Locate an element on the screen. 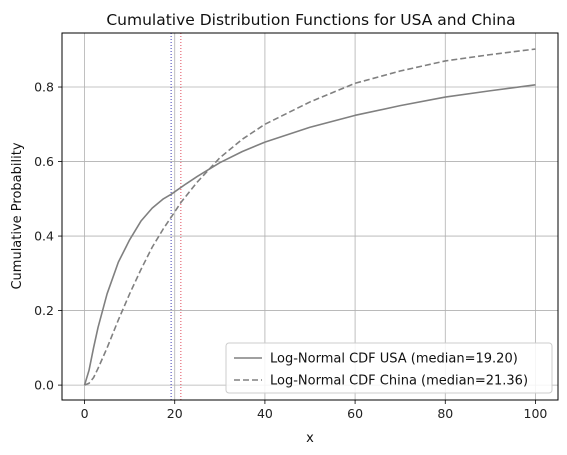  x-tick-label: 60 is located at coordinates (355, 413).